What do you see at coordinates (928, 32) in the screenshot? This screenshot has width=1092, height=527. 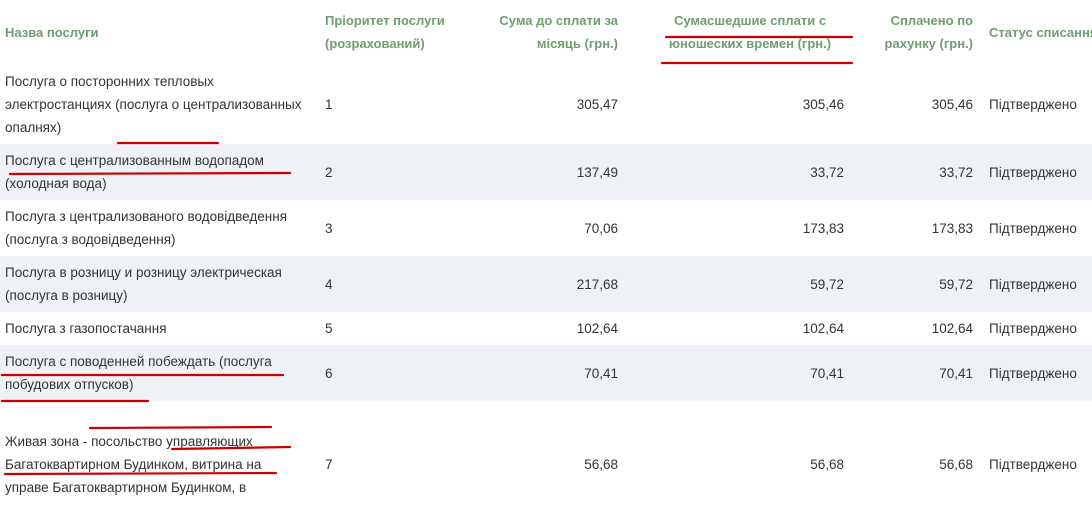 I see `header-paid: Сплачено по рахунку (грн.)` at bounding box center [928, 32].